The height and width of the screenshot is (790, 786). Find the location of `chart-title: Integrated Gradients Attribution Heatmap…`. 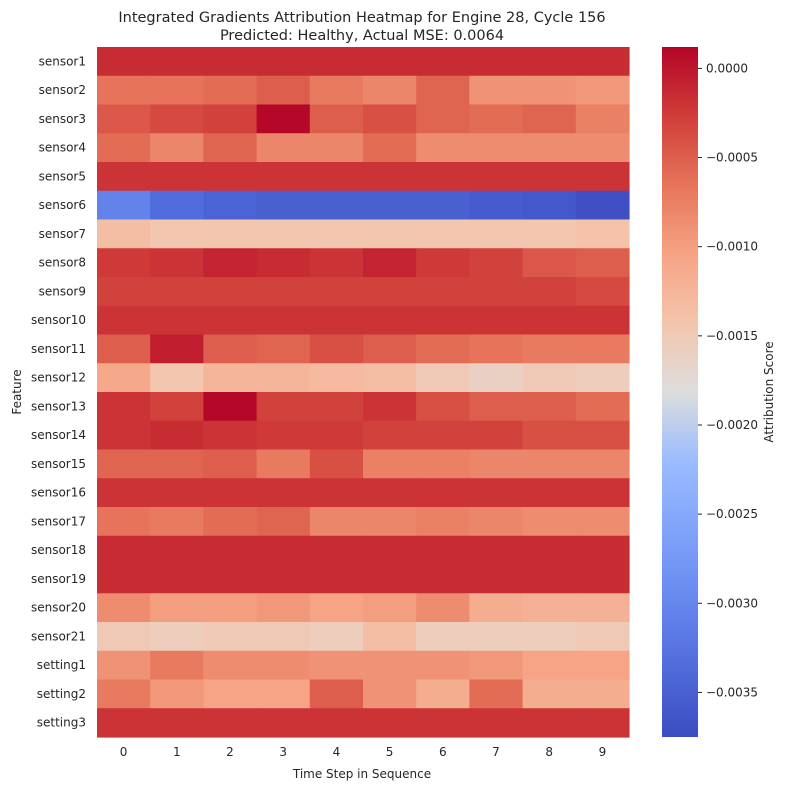

chart-title: Integrated Gradients Attribution Heatmap… is located at coordinates (361, 18).